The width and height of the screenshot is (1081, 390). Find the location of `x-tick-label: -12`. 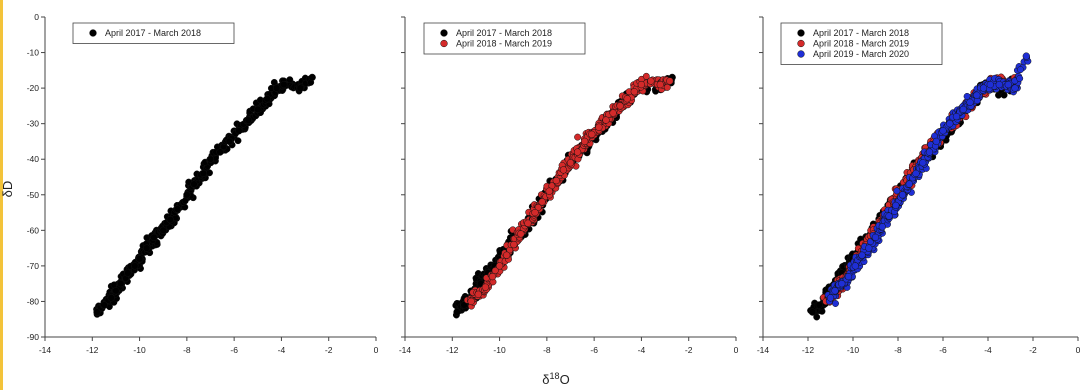

x-tick-label: -12 is located at coordinates (808, 350).